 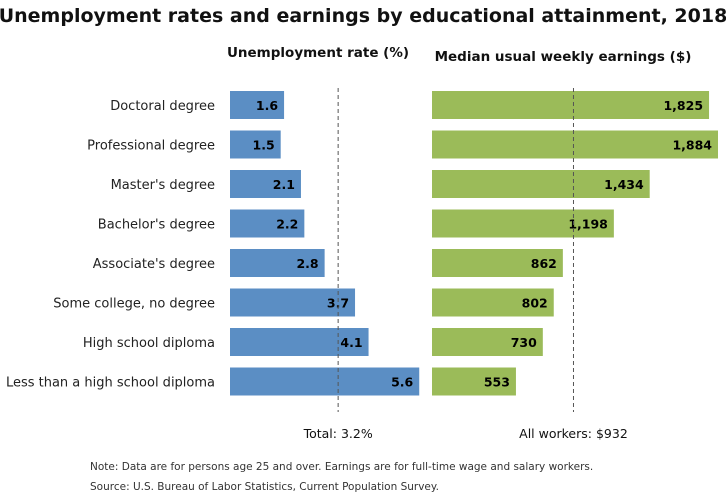 What do you see at coordinates (110, 383) in the screenshot?
I see `category-label: Less than a high school diploma` at bounding box center [110, 383].